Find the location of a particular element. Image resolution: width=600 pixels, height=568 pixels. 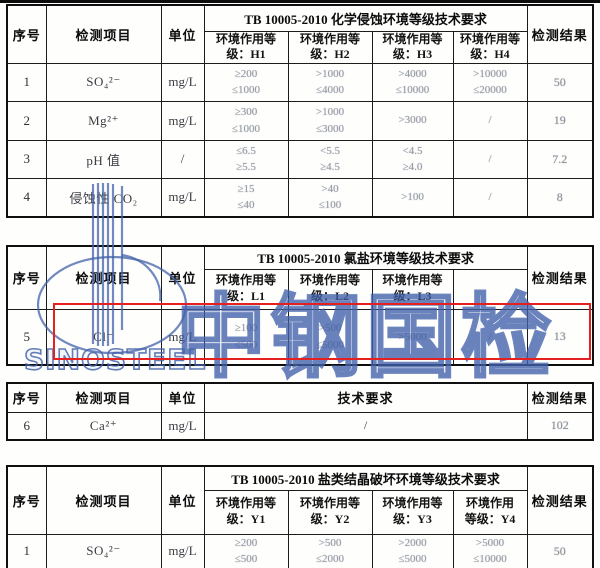

grade-header-blank is located at coordinates (490, 289).